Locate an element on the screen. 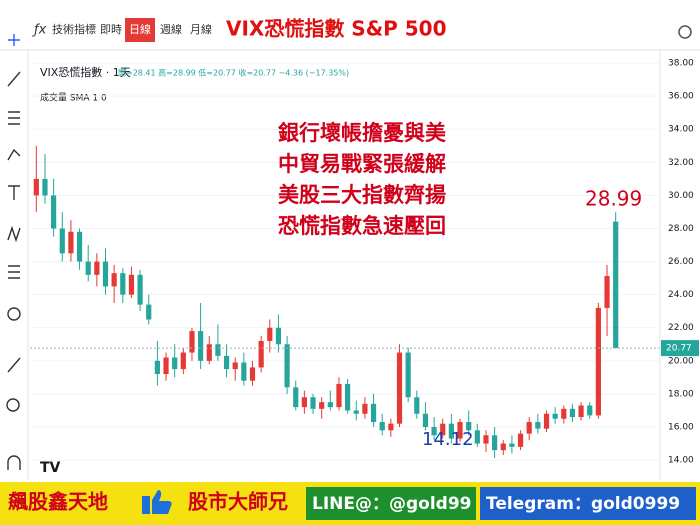 The height and width of the screenshot is (525, 700). pattern-tool is located at coordinates (14, 234).